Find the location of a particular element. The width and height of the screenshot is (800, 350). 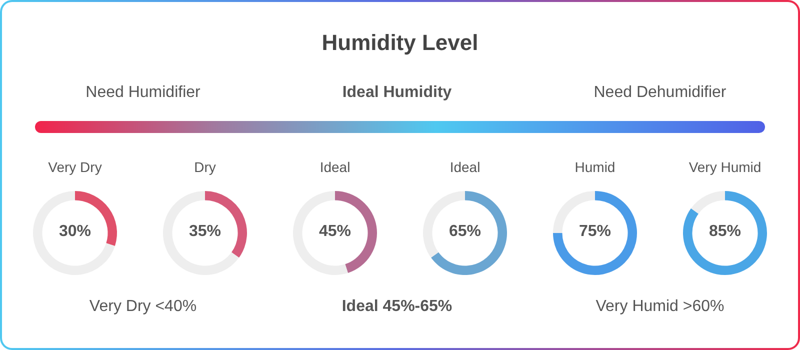

data-label: 30% is located at coordinates (75, 232).